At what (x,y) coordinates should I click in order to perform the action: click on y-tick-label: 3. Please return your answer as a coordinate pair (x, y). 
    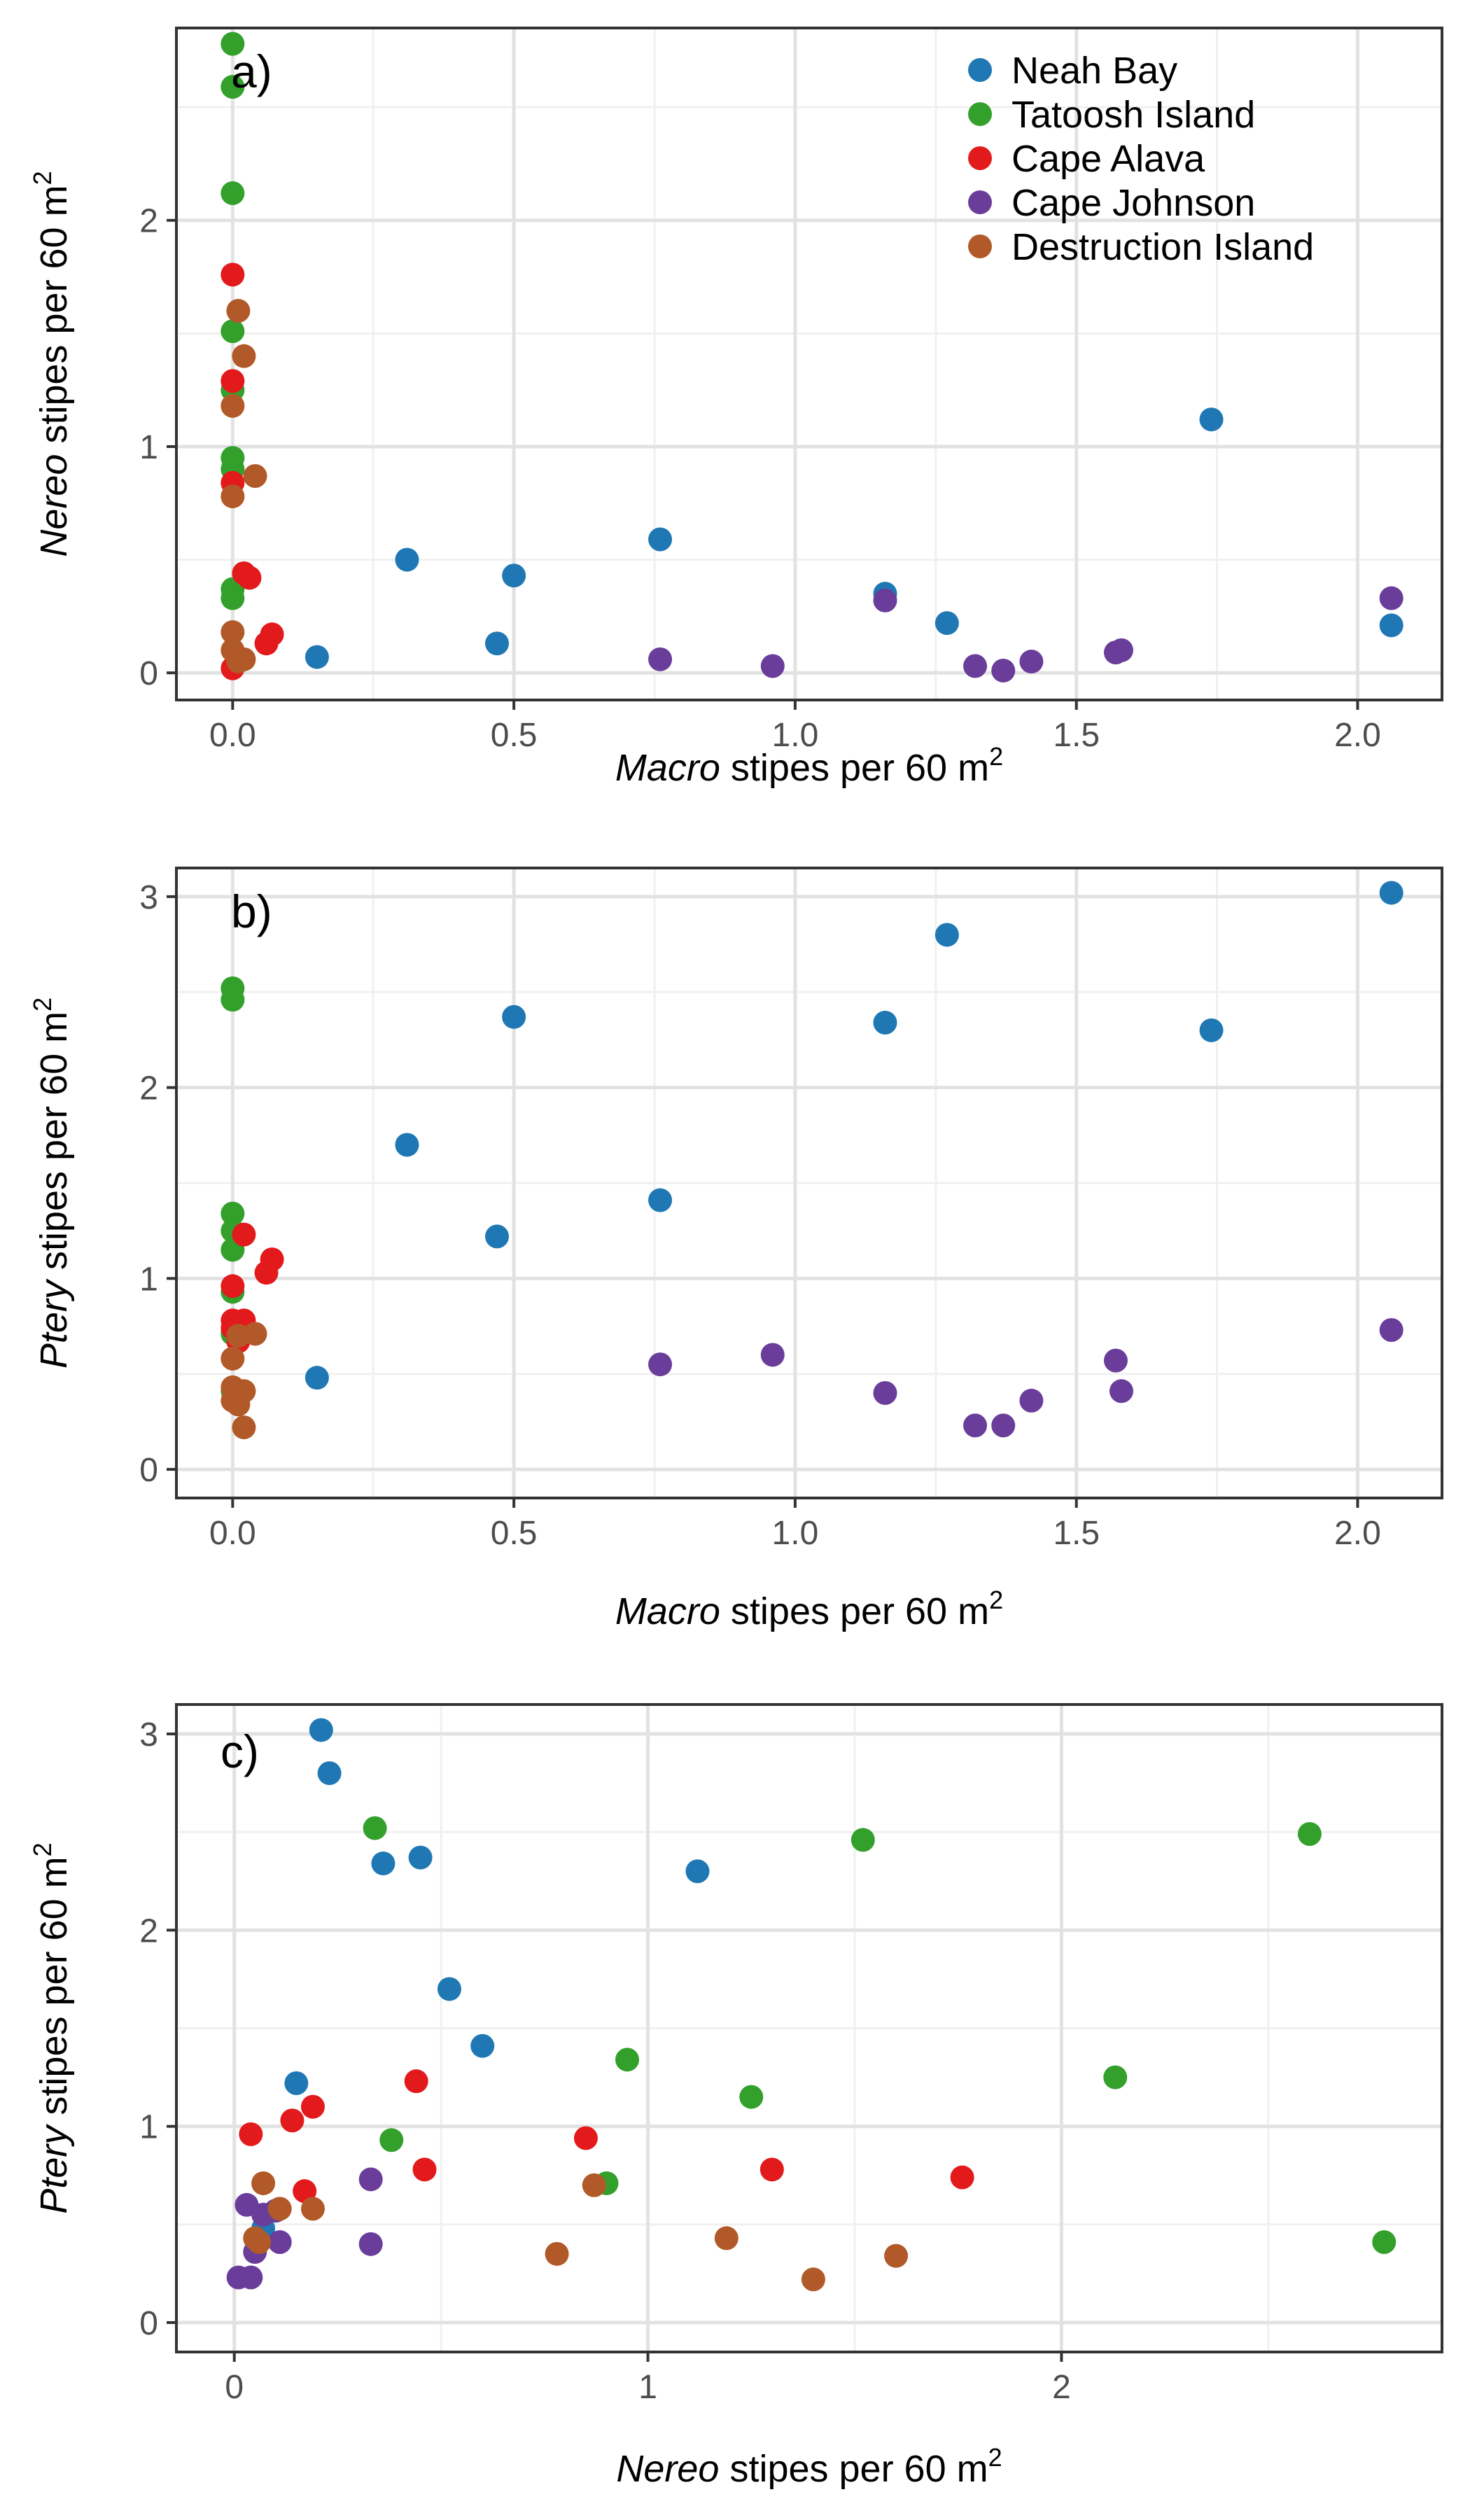
    Looking at the image, I should click on (148, 897).